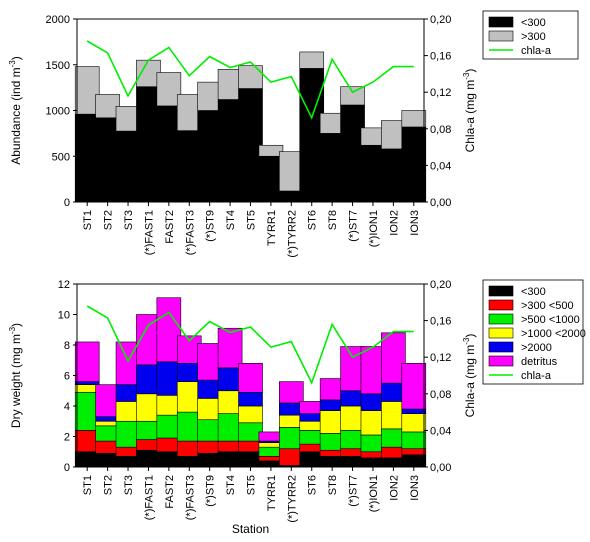 Image resolution: width=590 pixels, height=542 pixels. What do you see at coordinates (15, 375) in the screenshot?
I see `y-axis-title: Dry weight (mg m-3)` at bounding box center [15, 375].